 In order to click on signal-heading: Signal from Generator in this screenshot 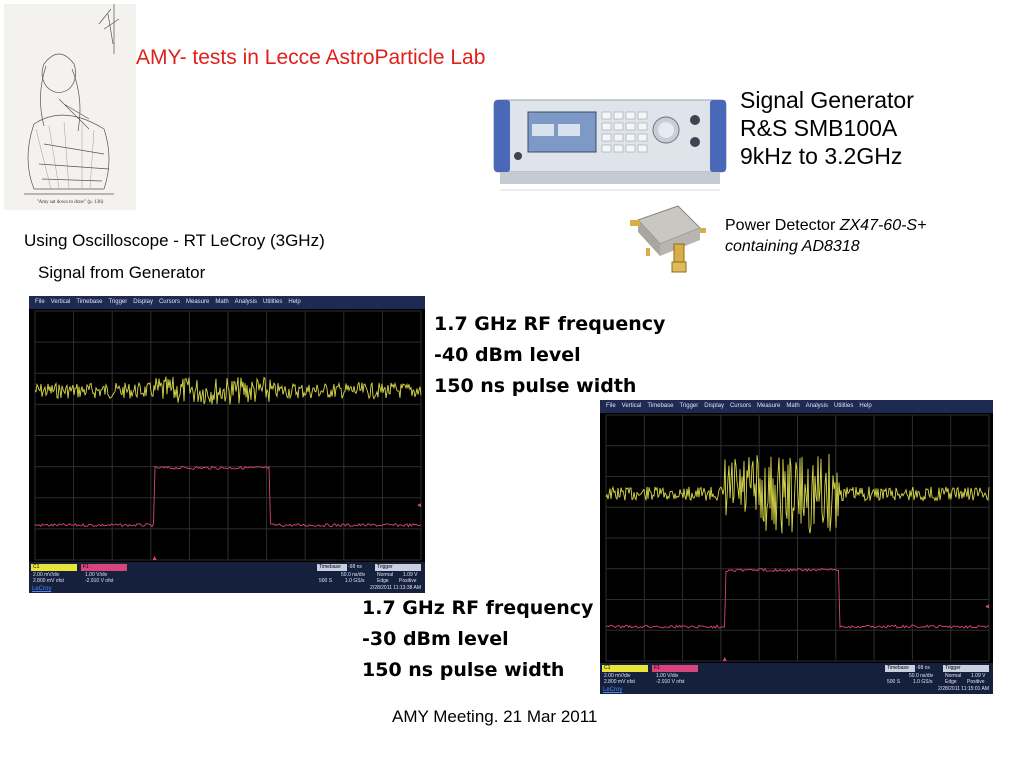, I will do `click(122, 272)`.